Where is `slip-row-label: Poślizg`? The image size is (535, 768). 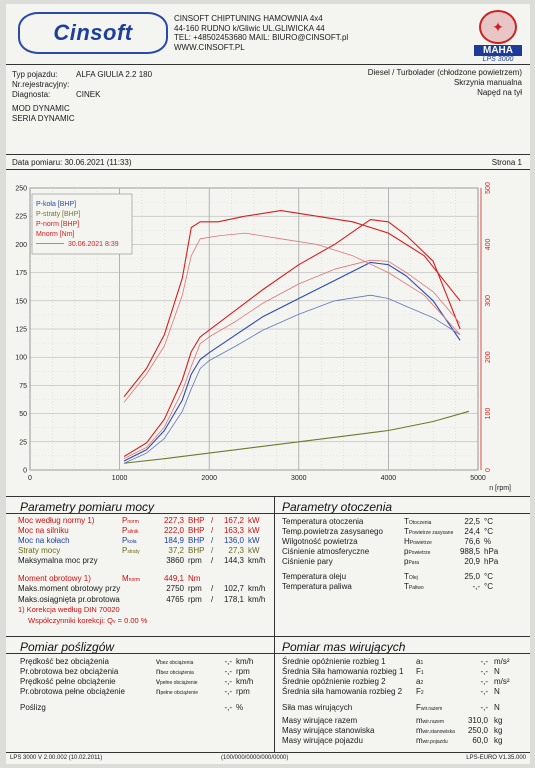 slip-row-label: Poślizg is located at coordinates (33, 707).